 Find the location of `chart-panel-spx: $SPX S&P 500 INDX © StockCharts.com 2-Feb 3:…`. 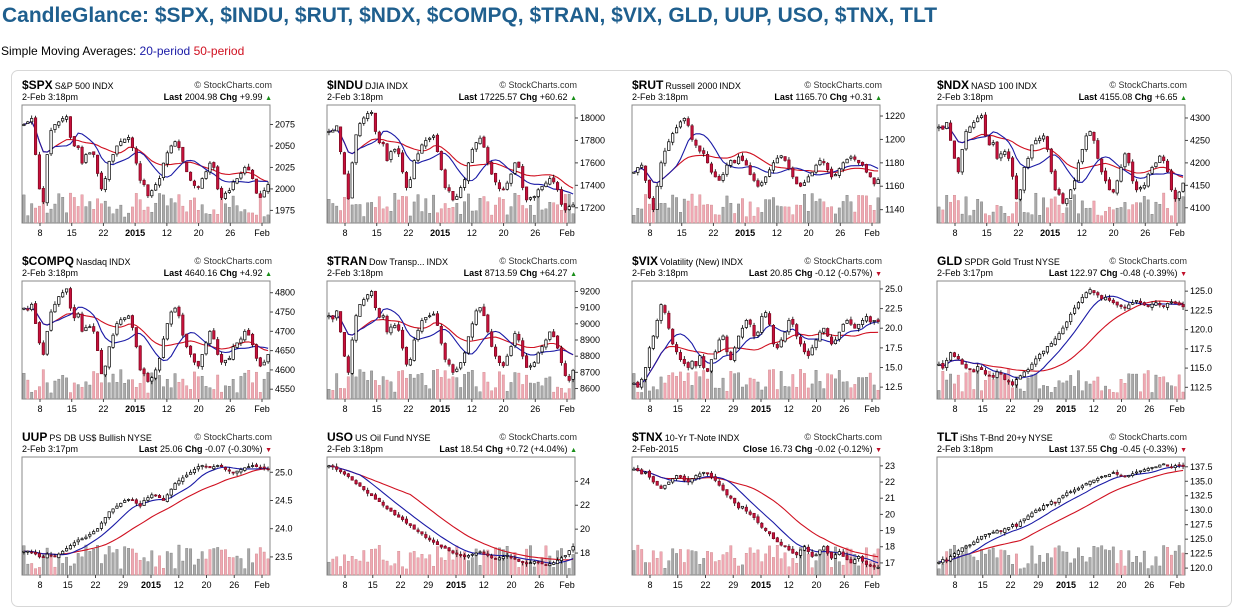

chart-panel-spx: $SPX S&P 500 INDX © StockCharts.com 2-Feb 3:… is located at coordinates (166, 165).